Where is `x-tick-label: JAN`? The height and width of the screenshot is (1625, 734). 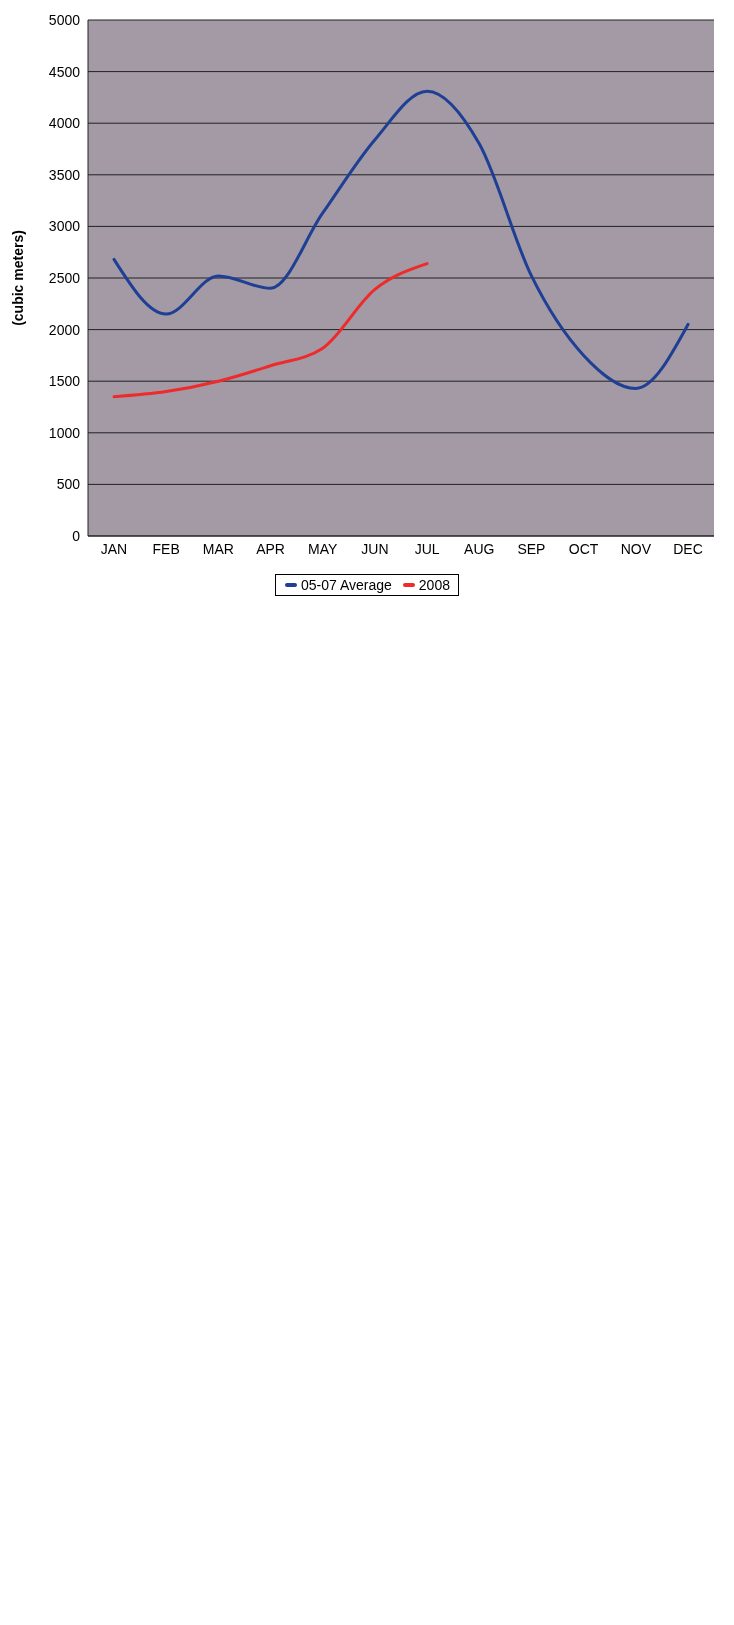
x-tick-label: JAN is located at coordinates (114, 548).